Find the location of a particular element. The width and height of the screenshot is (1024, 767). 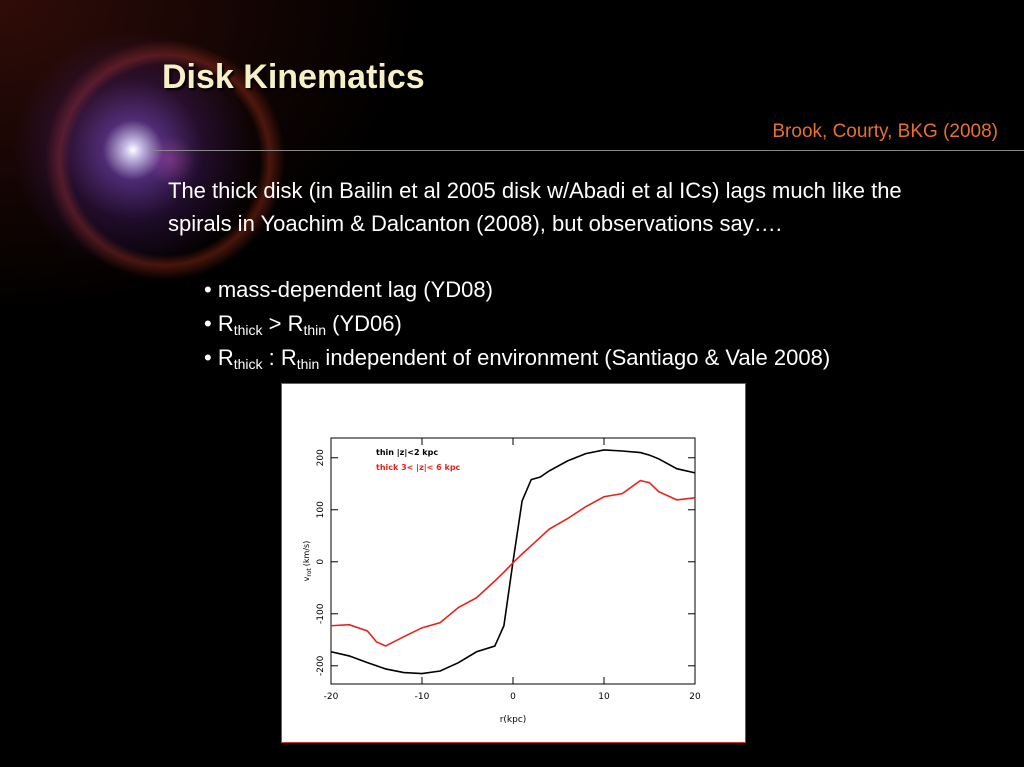

legend-entry: thin |z|<2 kpc is located at coordinates (407, 452).